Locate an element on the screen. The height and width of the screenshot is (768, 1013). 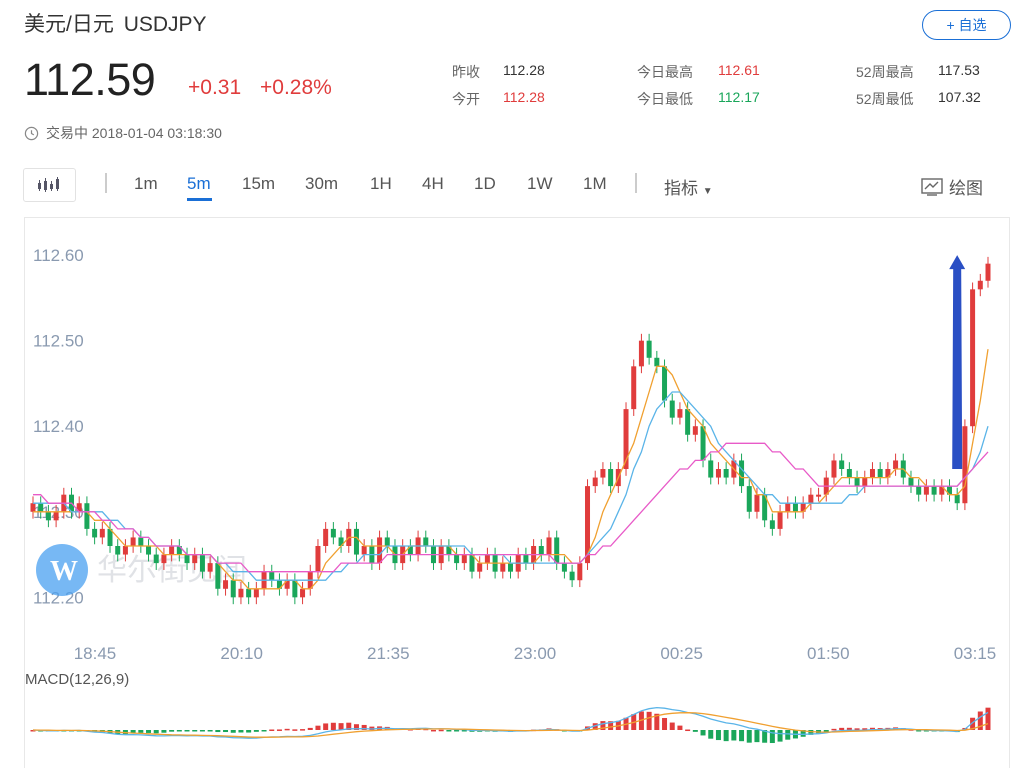
tab-1mo: 1M is located at coordinates (595, 183).